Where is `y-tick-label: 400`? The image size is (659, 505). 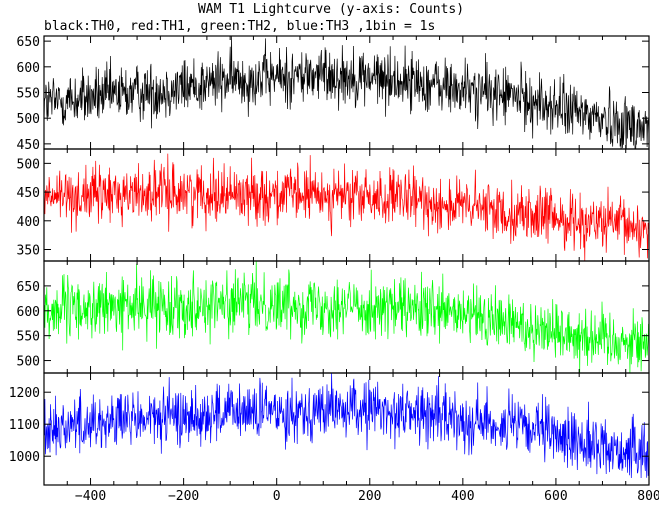 y-tick-label: 400 is located at coordinates (28, 222).